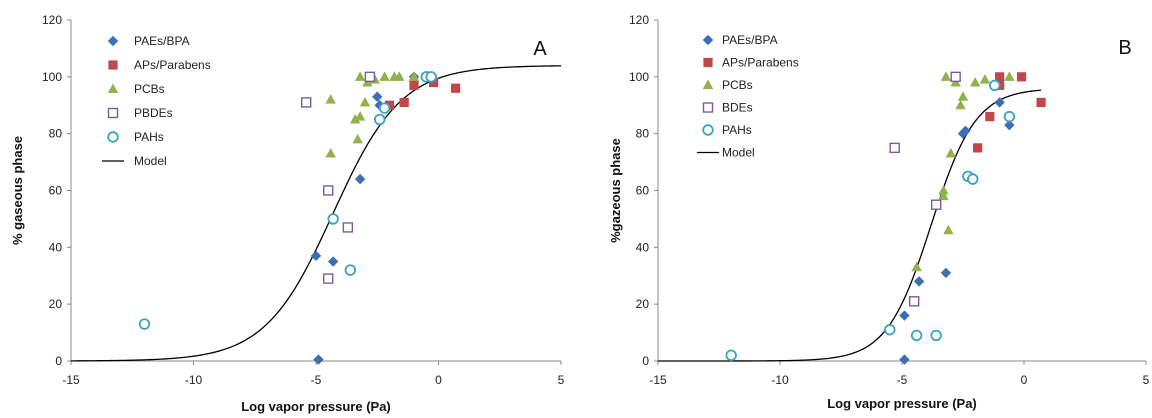 This screenshot has height=418, width=1152. I want to click on x-tick-label: -5, so click(902, 380).